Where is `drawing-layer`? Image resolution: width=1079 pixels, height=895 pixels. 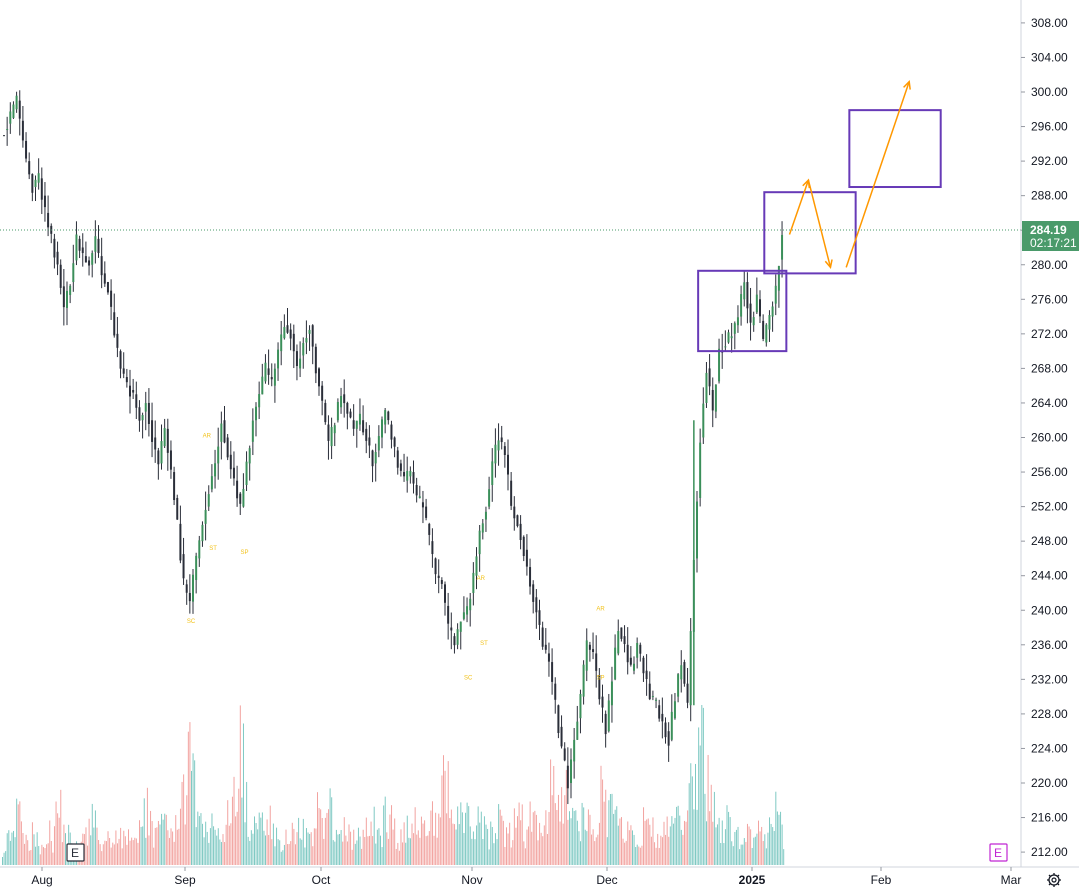 drawing-layer is located at coordinates (819, 216).